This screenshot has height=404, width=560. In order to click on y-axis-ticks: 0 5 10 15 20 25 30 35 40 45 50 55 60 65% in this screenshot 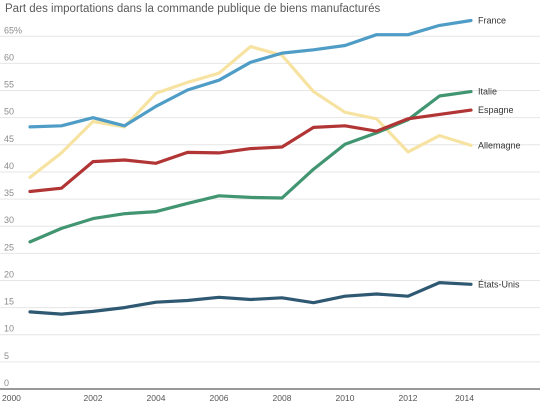, I will do `click(13, 206)`.